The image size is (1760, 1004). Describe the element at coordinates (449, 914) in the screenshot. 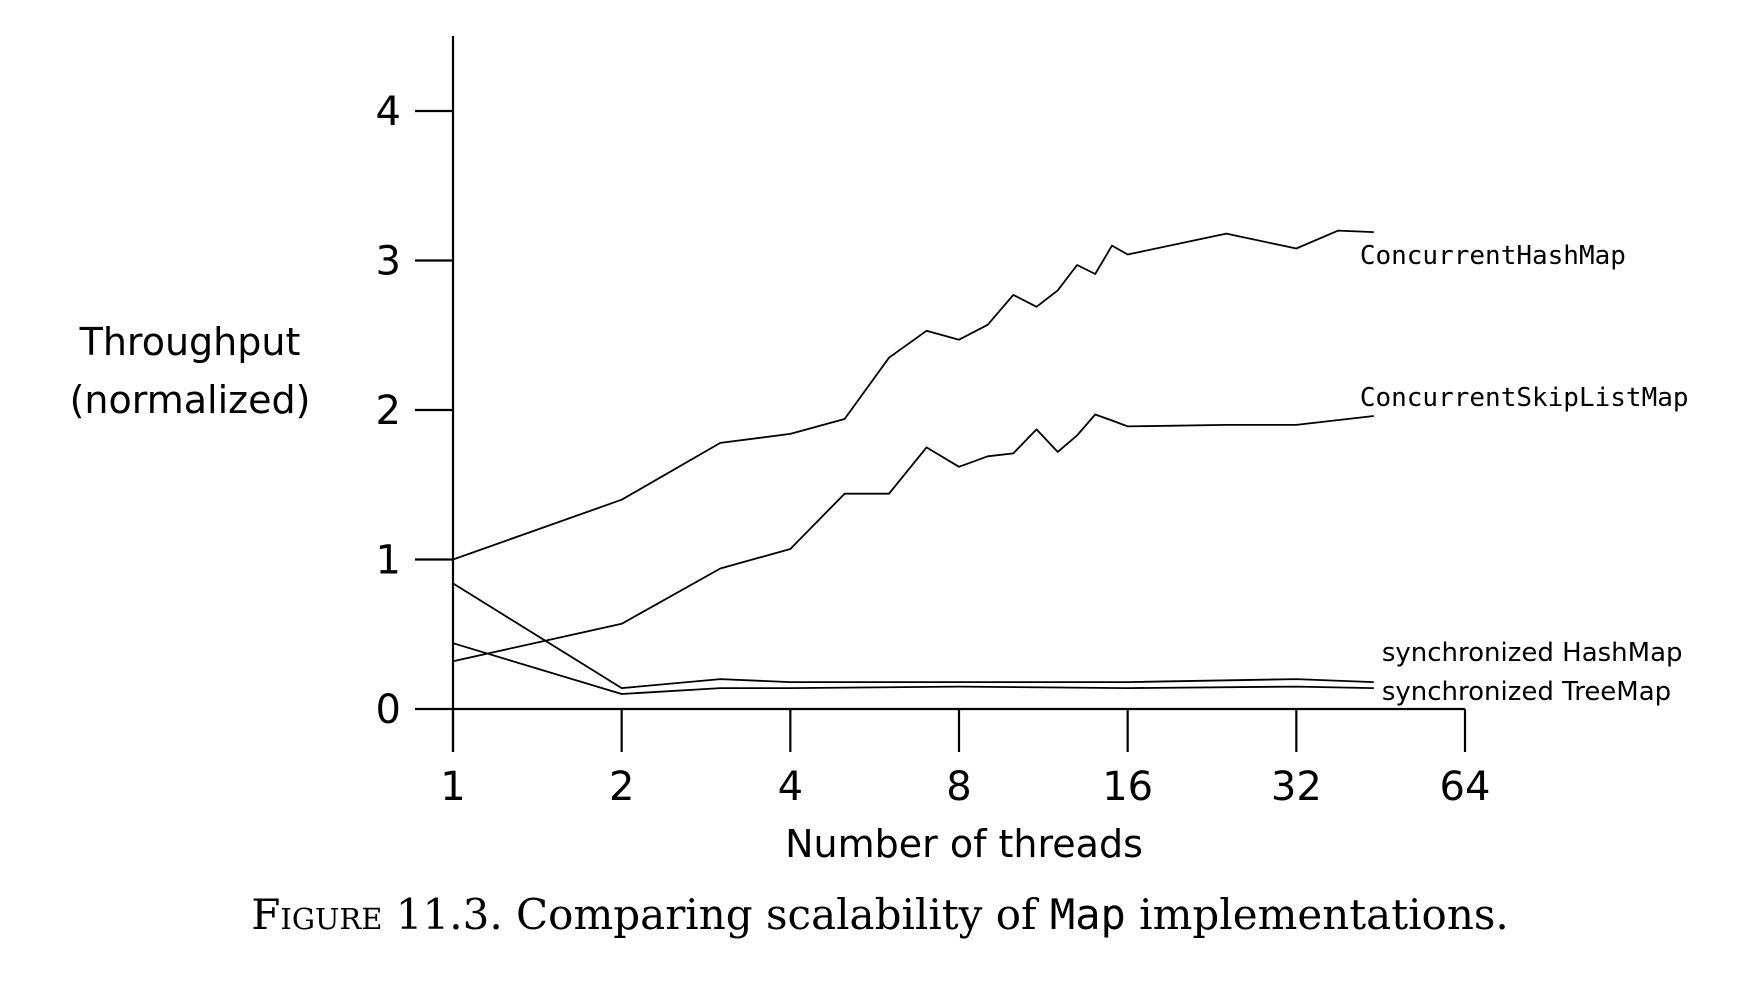

I see `figure-number: 11.3.` at that location.